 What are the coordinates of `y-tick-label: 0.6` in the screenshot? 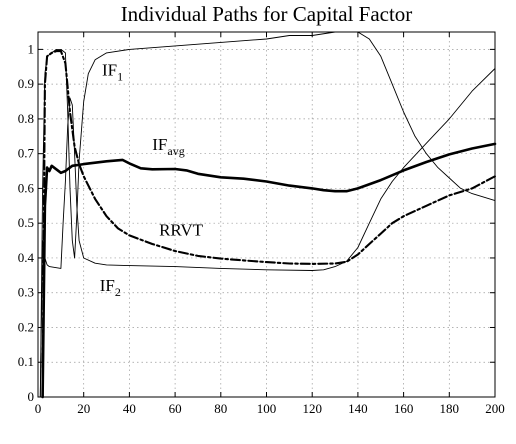 It's located at (26, 187).